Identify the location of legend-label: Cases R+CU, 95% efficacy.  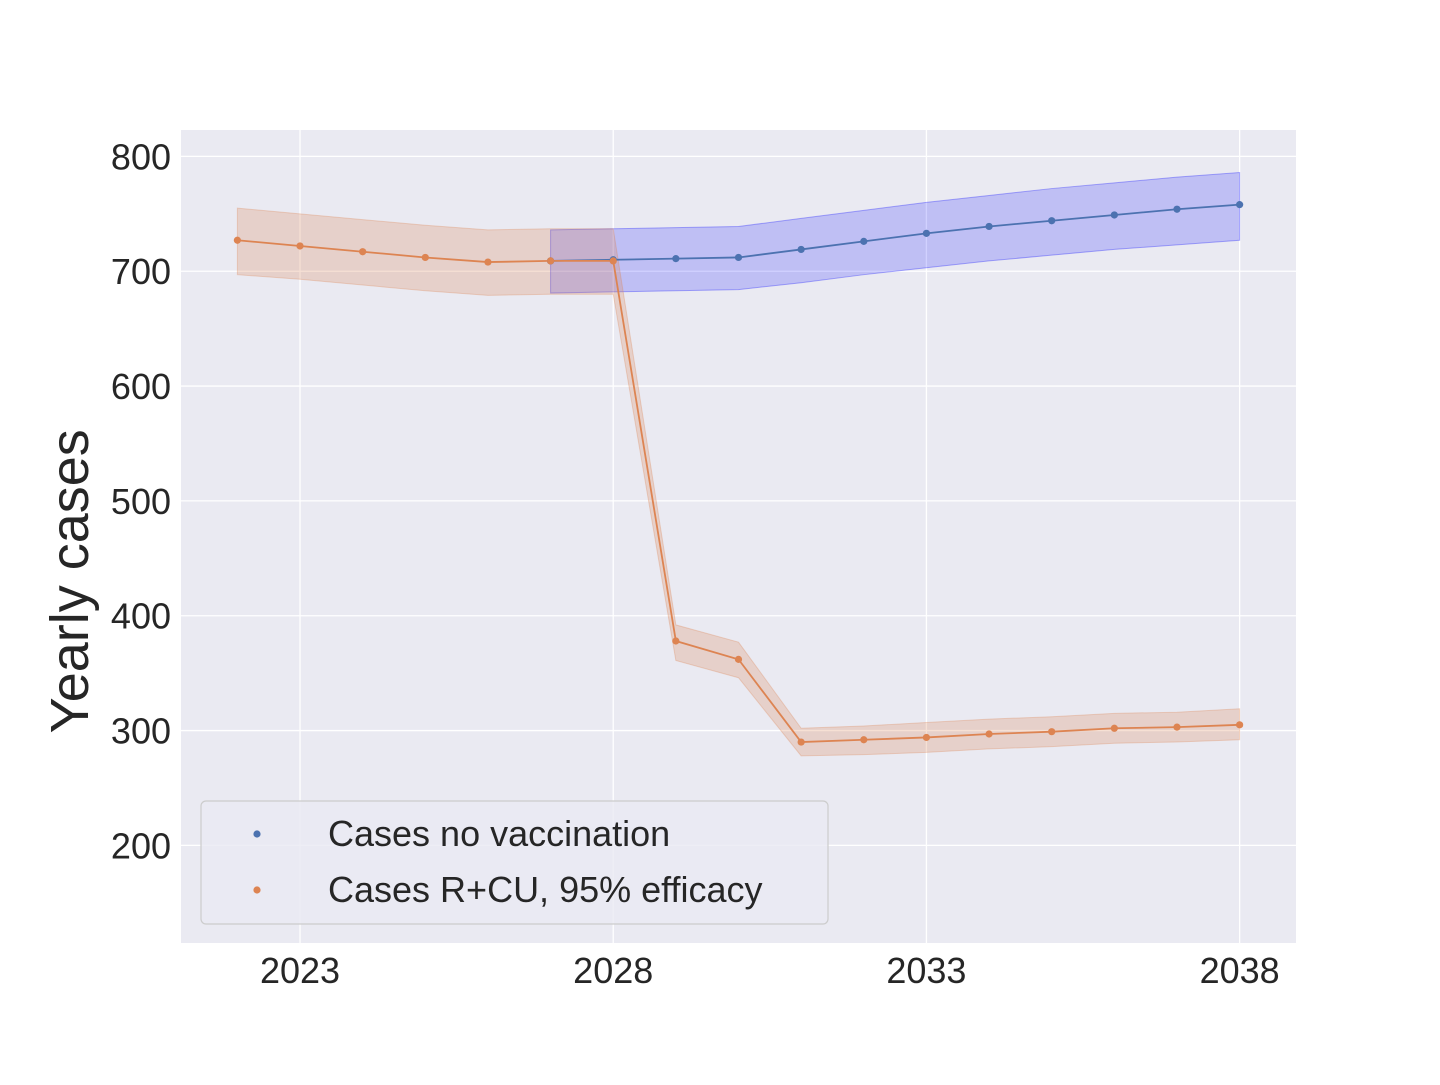
(545, 889).